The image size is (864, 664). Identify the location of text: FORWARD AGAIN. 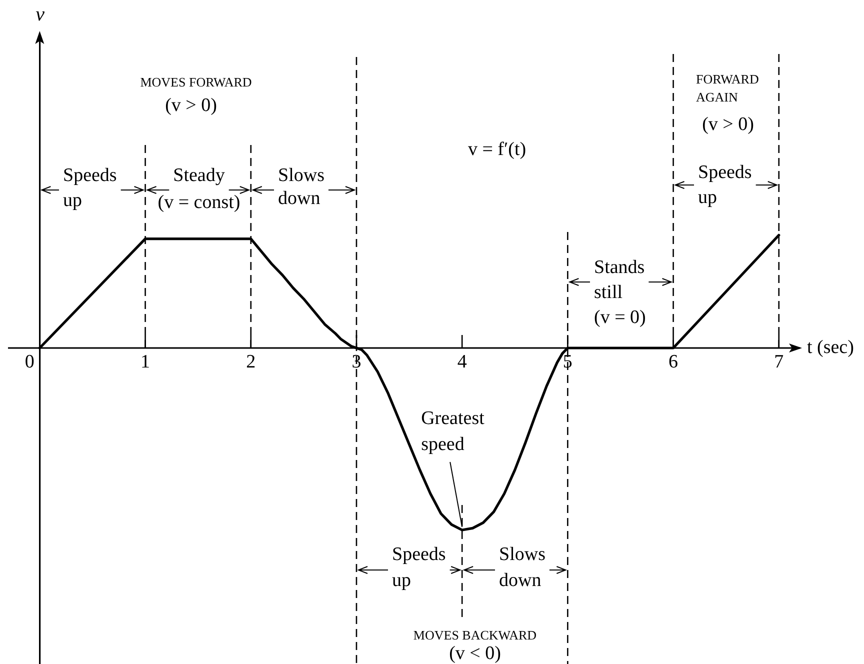
(727, 87).